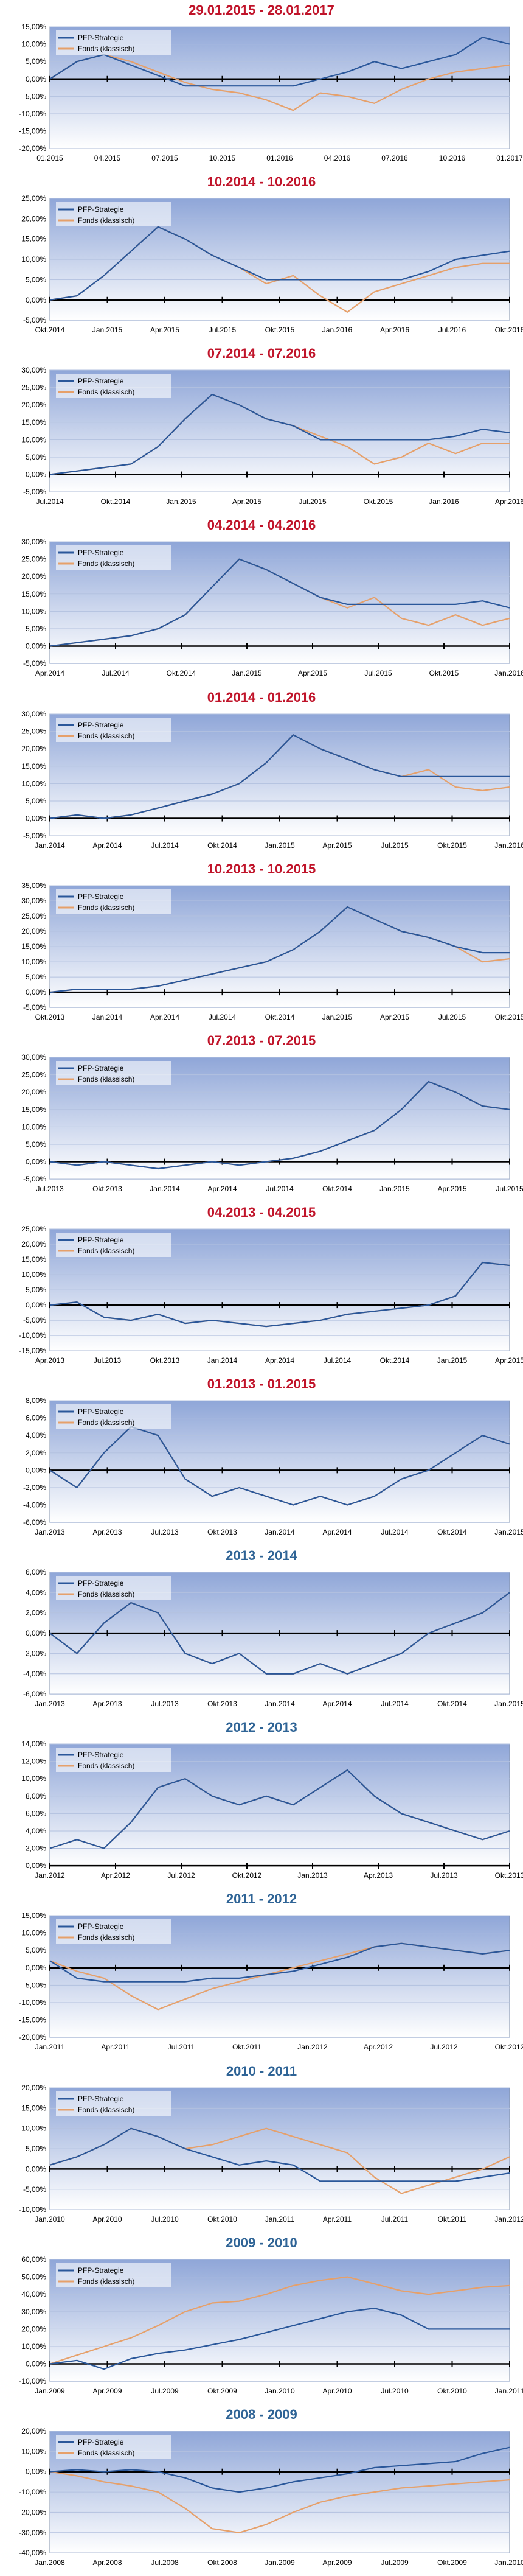 The width and height of the screenshot is (523, 2576). Describe the element at coordinates (34, 2276) in the screenshot. I see `y-tick-label: 50,00%` at that location.